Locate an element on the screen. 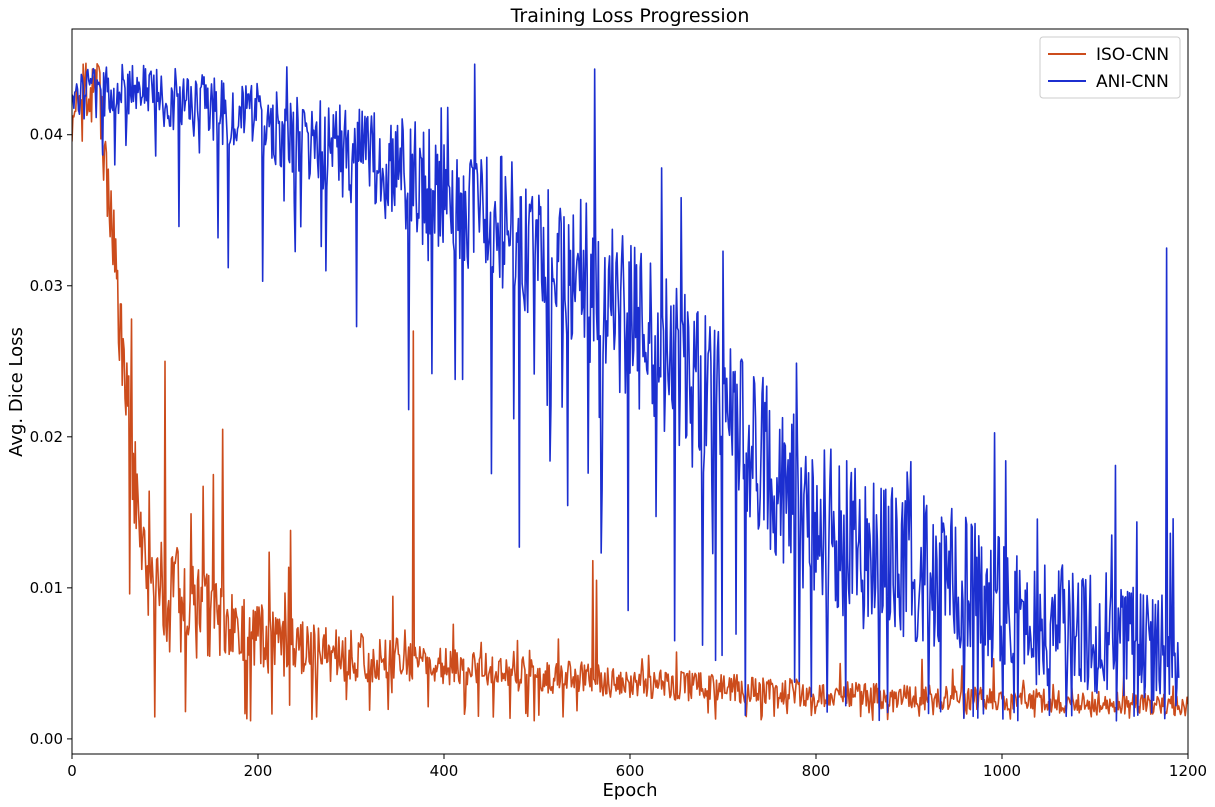 This screenshot has width=1215, height=807. y-tick-label: 0.02 is located at coordinates (46, 437).